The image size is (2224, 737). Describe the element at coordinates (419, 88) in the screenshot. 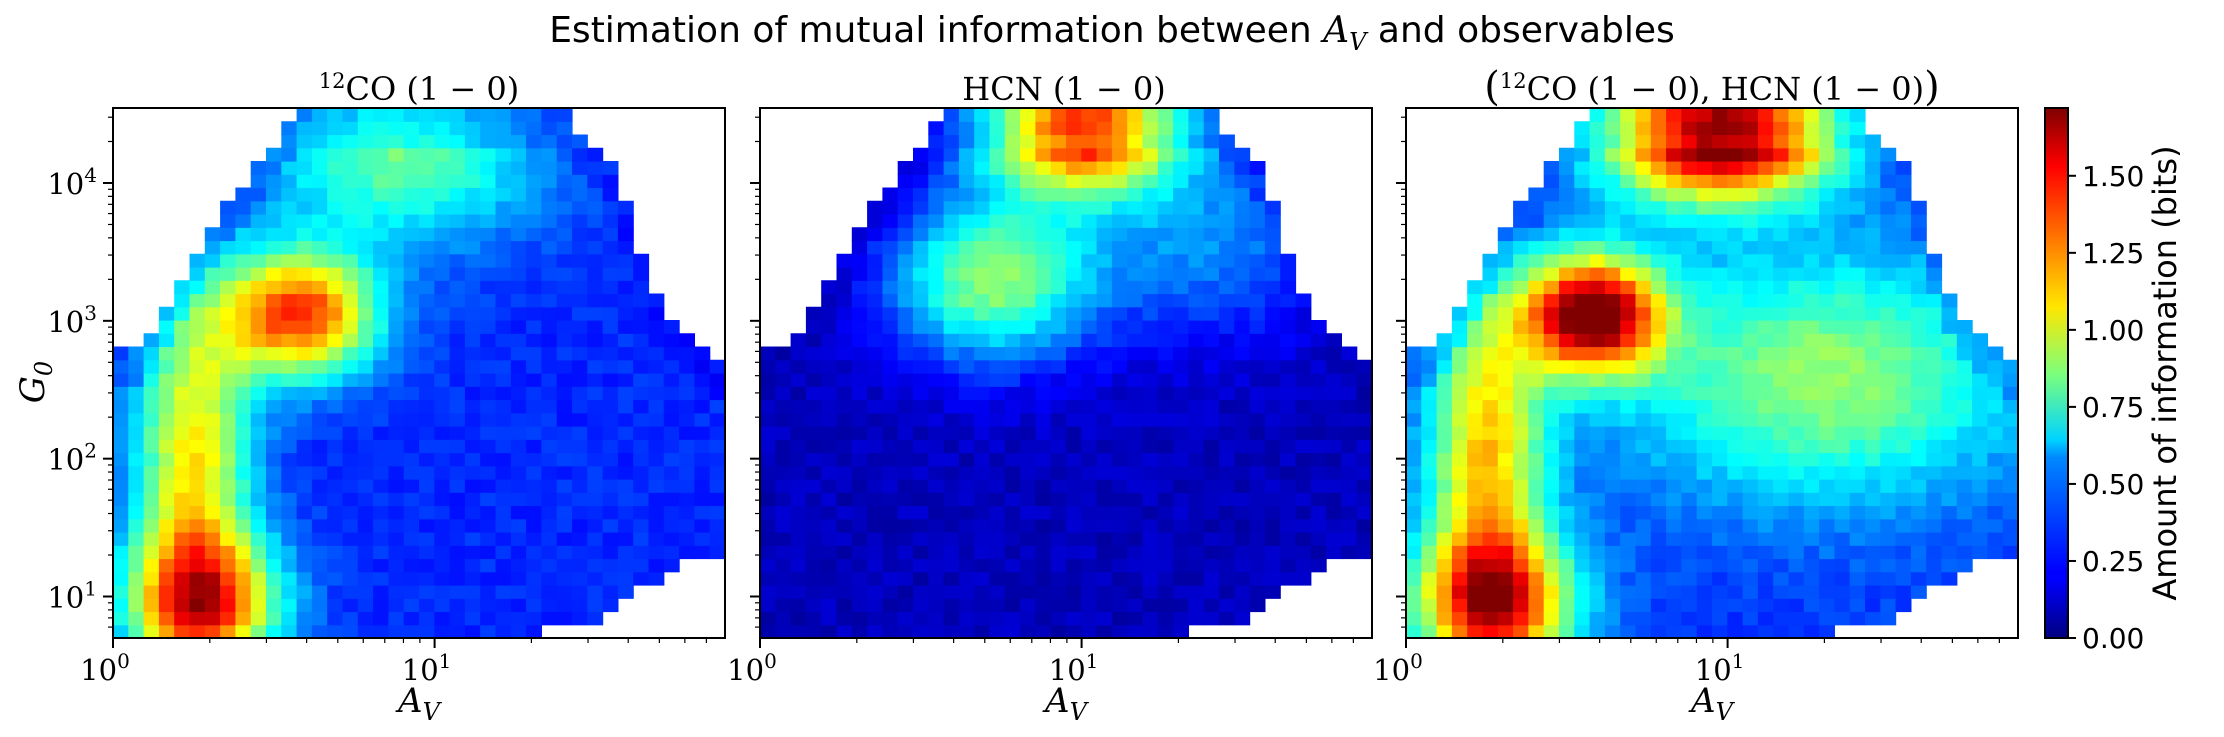

I see `panel-title-12co: 12CO (1 − 0)` at that location.